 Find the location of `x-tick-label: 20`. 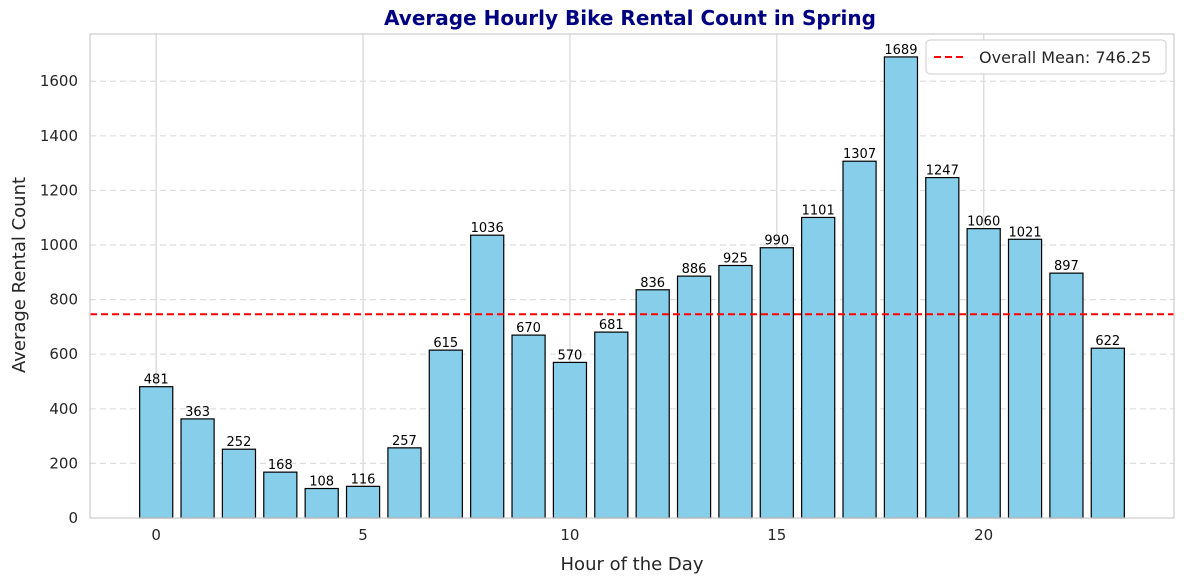

x-tick-label: 20 is located at coordinates (983, 535).